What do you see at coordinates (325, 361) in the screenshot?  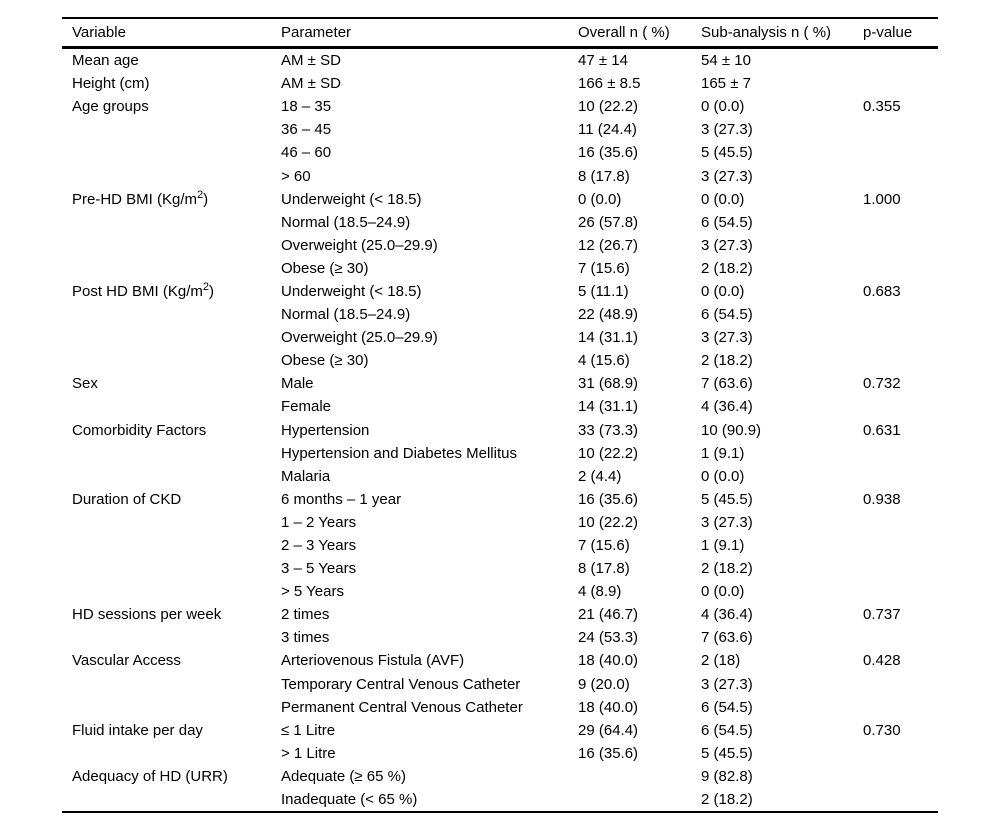 I see `parameter-cell: Obese (≥ 30)` at bounding box center [325, 361].